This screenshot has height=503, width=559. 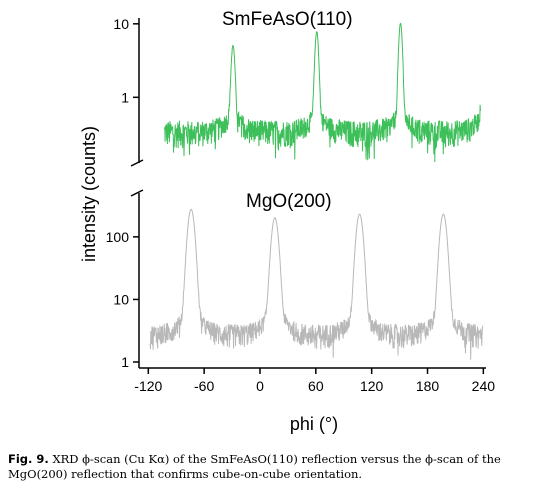 What do you see at coordinates (289, 201) in the screenshot?
I see `mgo-series-label: MgO(200)` at bounding box center [289, 201].